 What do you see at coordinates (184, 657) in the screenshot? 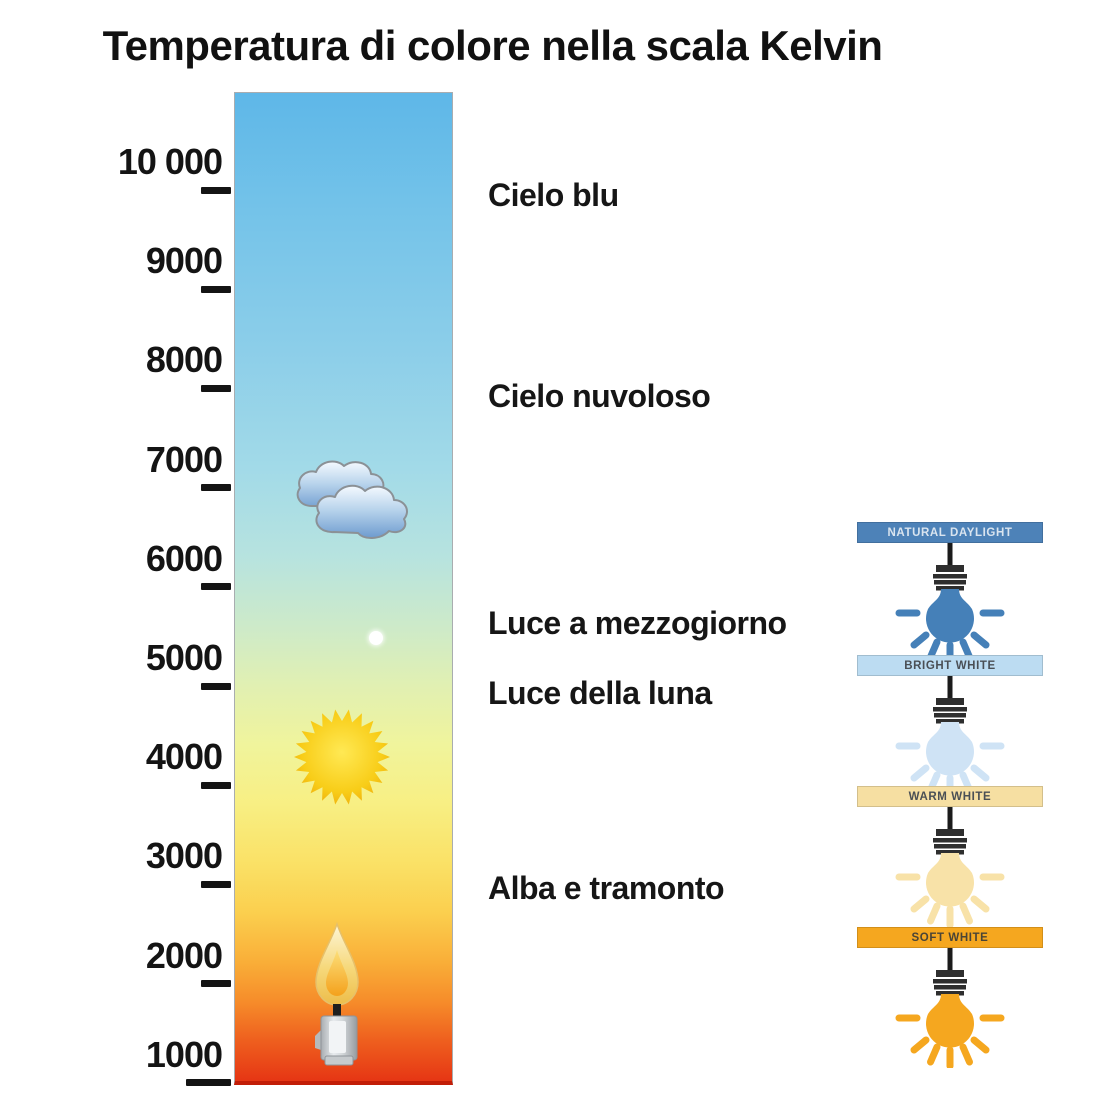
I see `tick-label: 5000` at bounding box center [184, 657].